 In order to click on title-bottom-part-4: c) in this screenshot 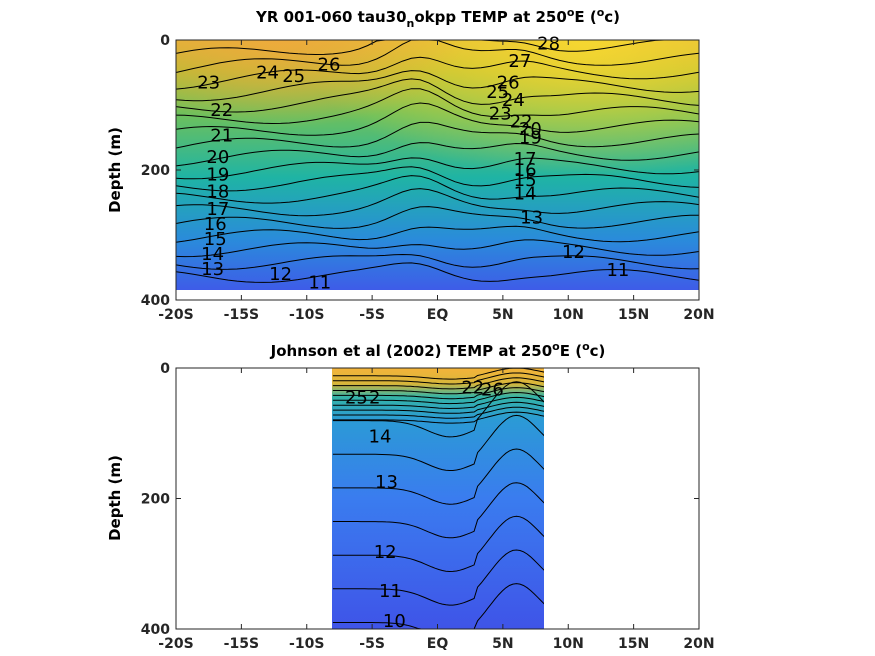, I will do `click(598, 351)`.